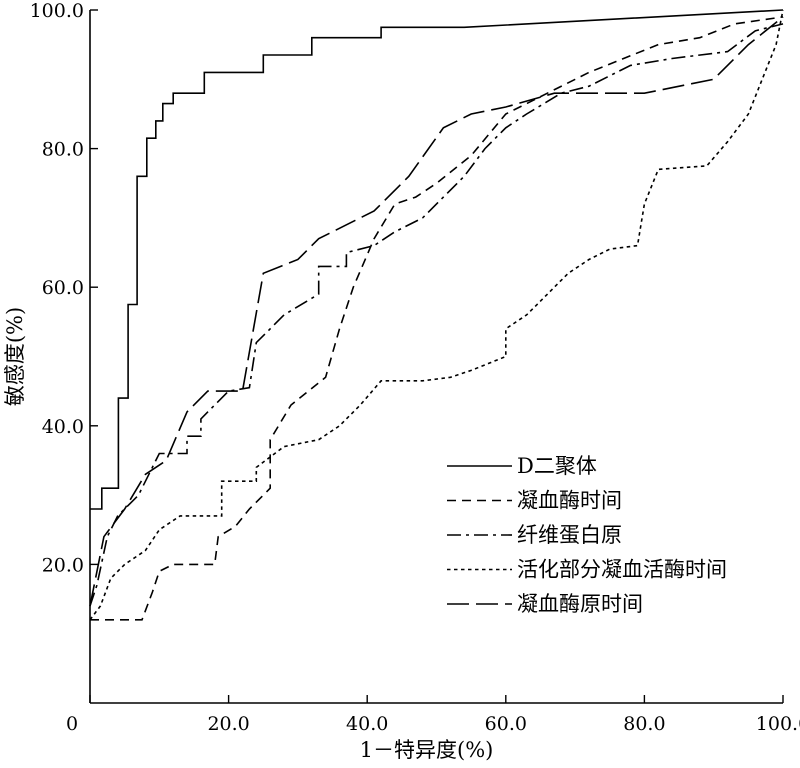 This screenshot has height=768, width=800. I want to click on x-tick-label: 100.0, so click(778, 724).